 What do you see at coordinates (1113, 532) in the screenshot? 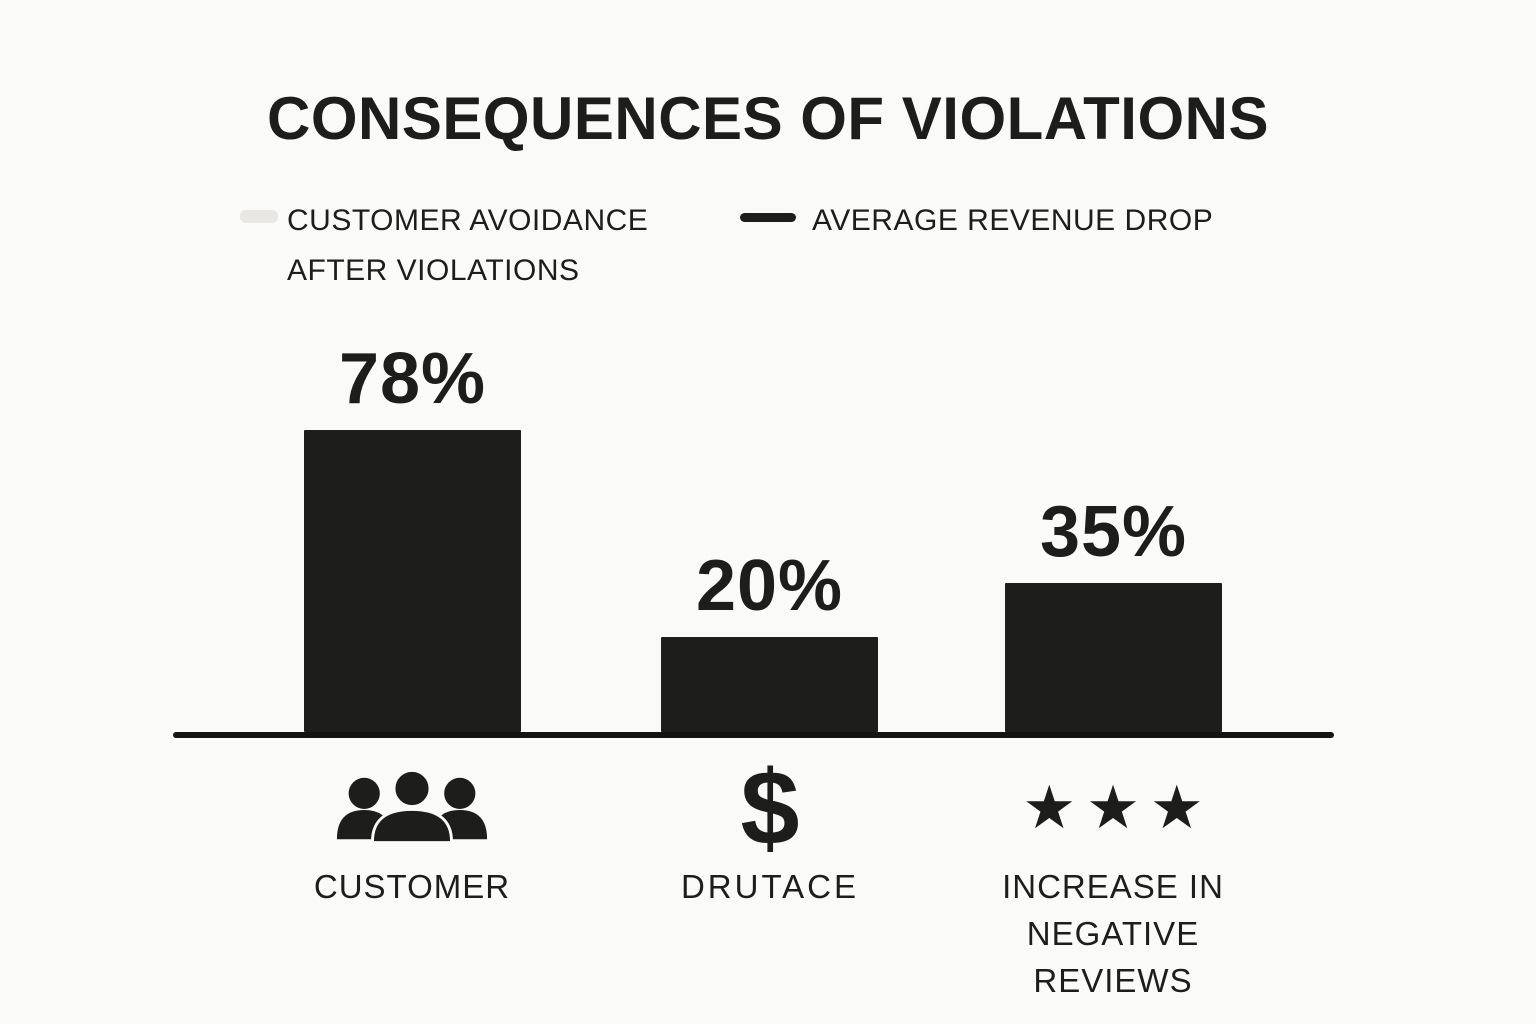
I see `value-label: 35%` at bounding box center [1113, 532].